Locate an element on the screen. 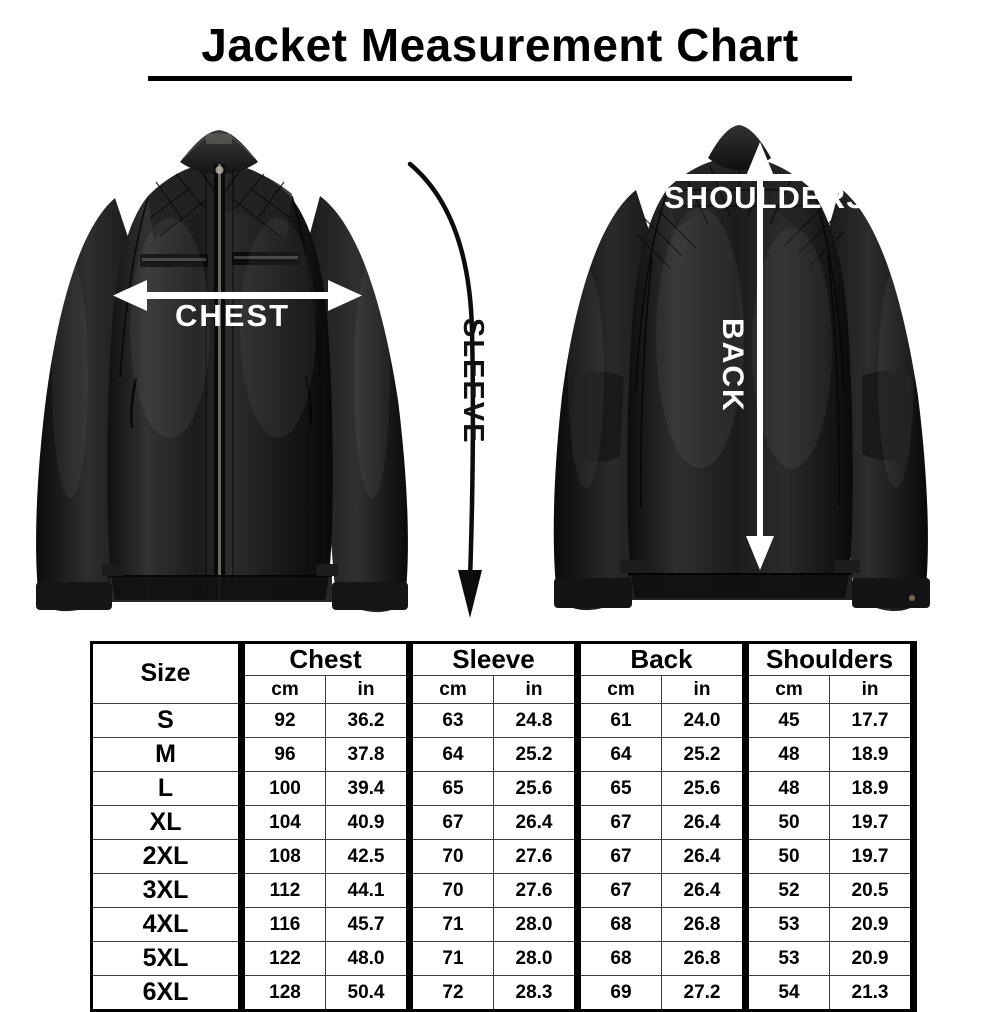 This screenshot has width=1000, height=1012. table-row: 2XL 108 42.5 70 27.6 67 26.4 50 19.7 is located at coordinates (504, 856).